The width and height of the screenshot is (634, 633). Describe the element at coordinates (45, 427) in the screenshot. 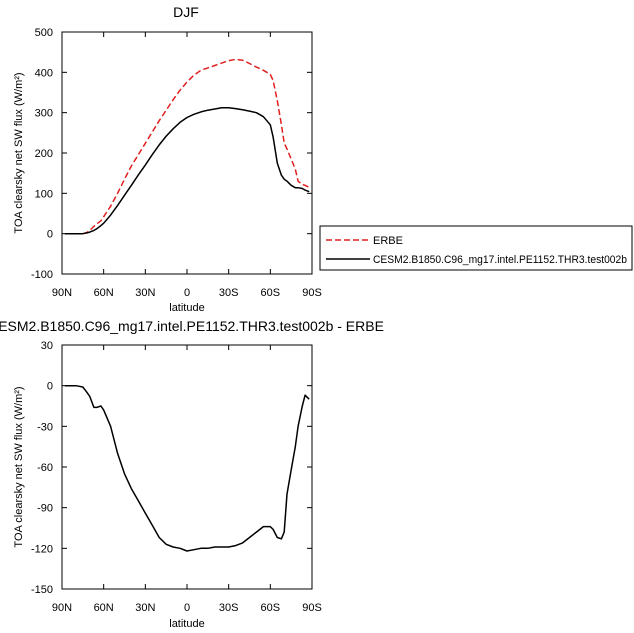

I see `bottom-y-tick-label: -30` at that location.